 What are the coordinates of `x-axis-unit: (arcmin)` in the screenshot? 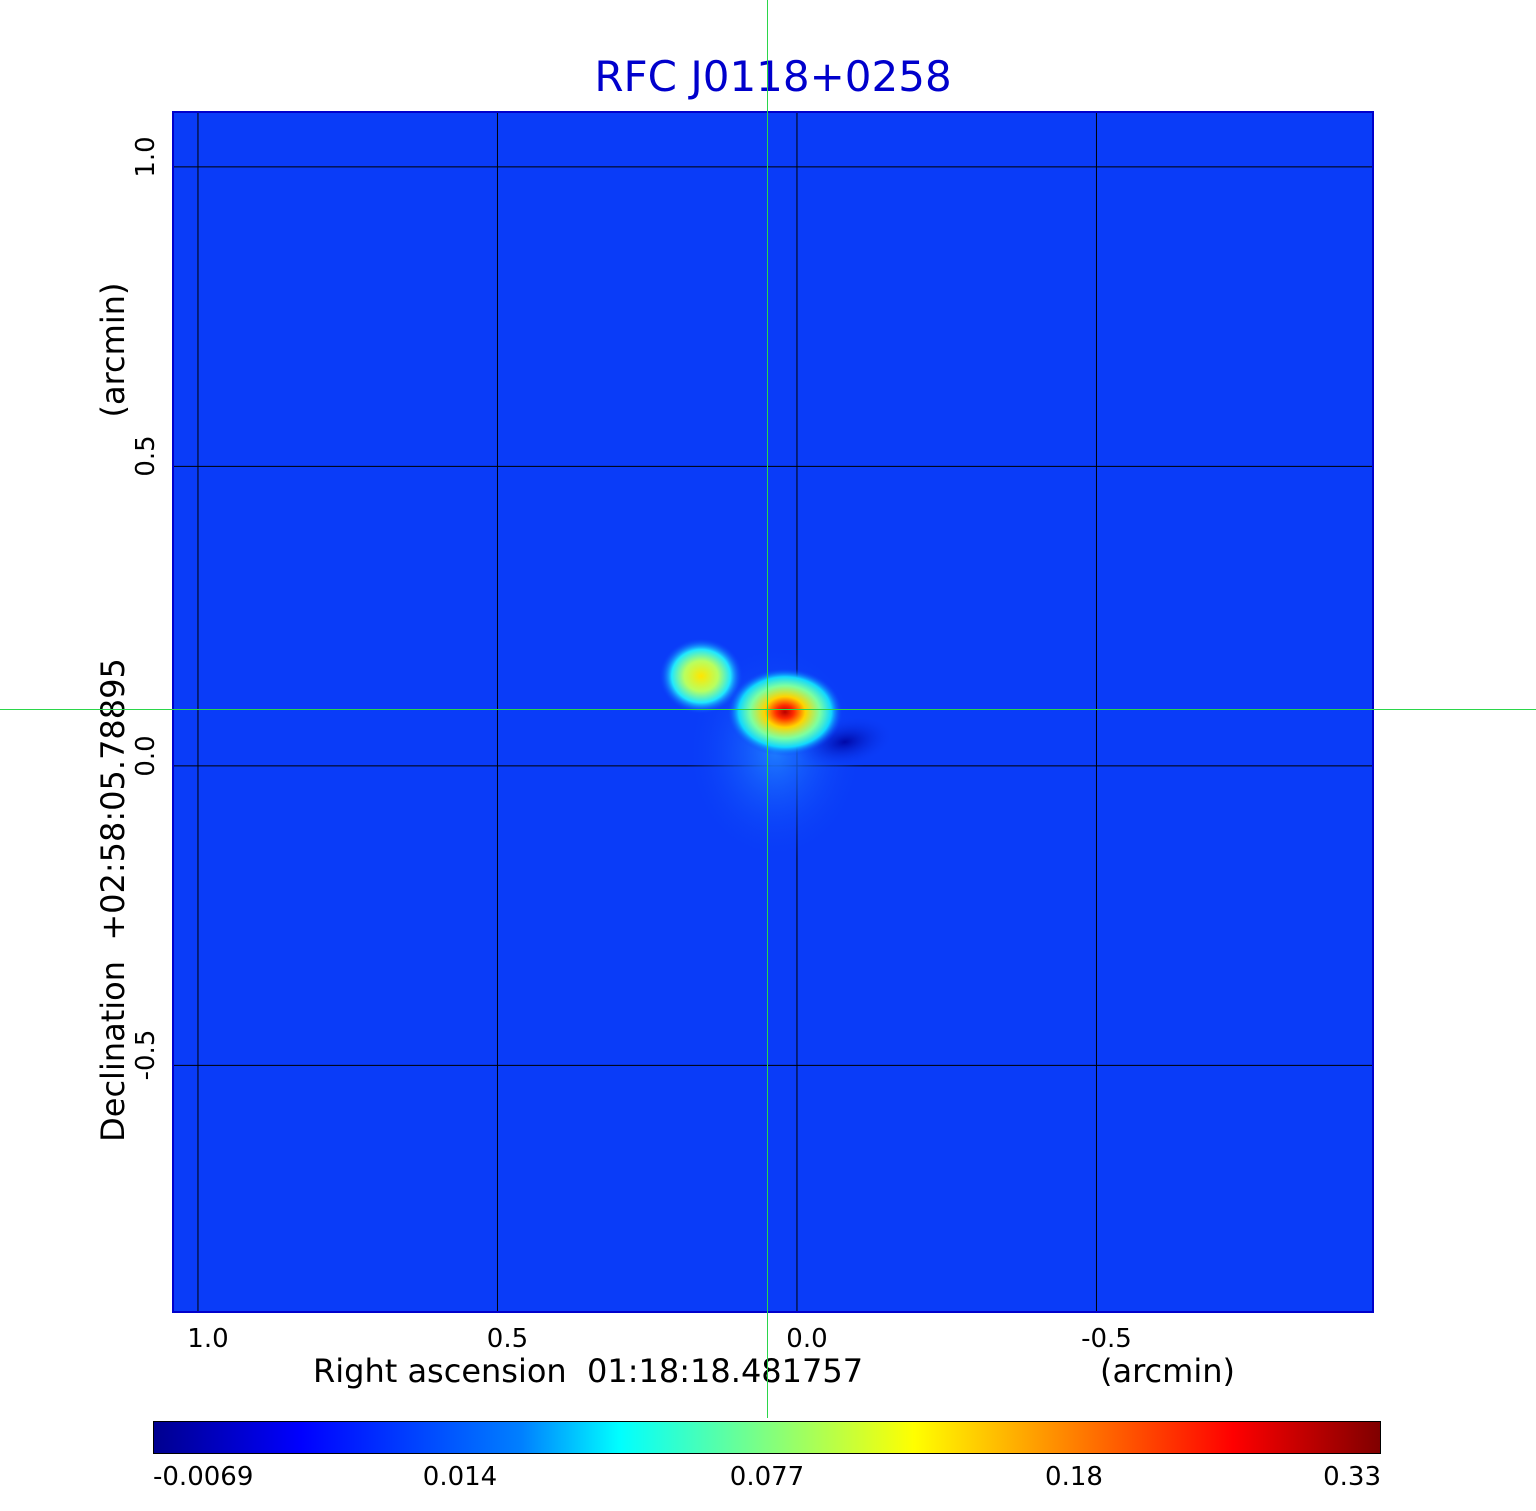 It's located at (1167, 1371).